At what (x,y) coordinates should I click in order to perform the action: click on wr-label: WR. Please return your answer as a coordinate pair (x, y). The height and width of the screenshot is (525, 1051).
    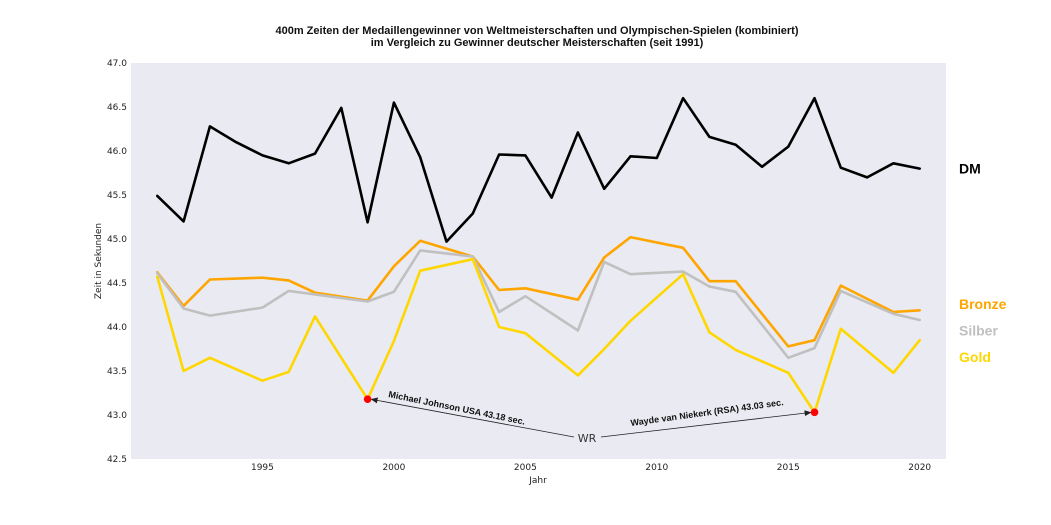
    Looking at the image, I should click on (587, 438).